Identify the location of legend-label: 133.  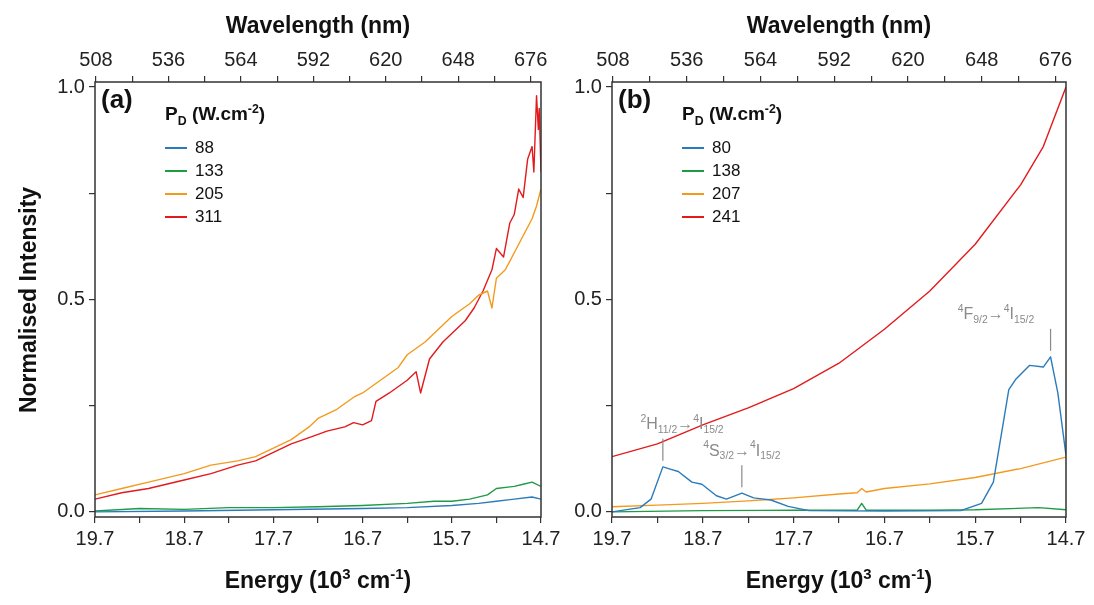
(209, 170).